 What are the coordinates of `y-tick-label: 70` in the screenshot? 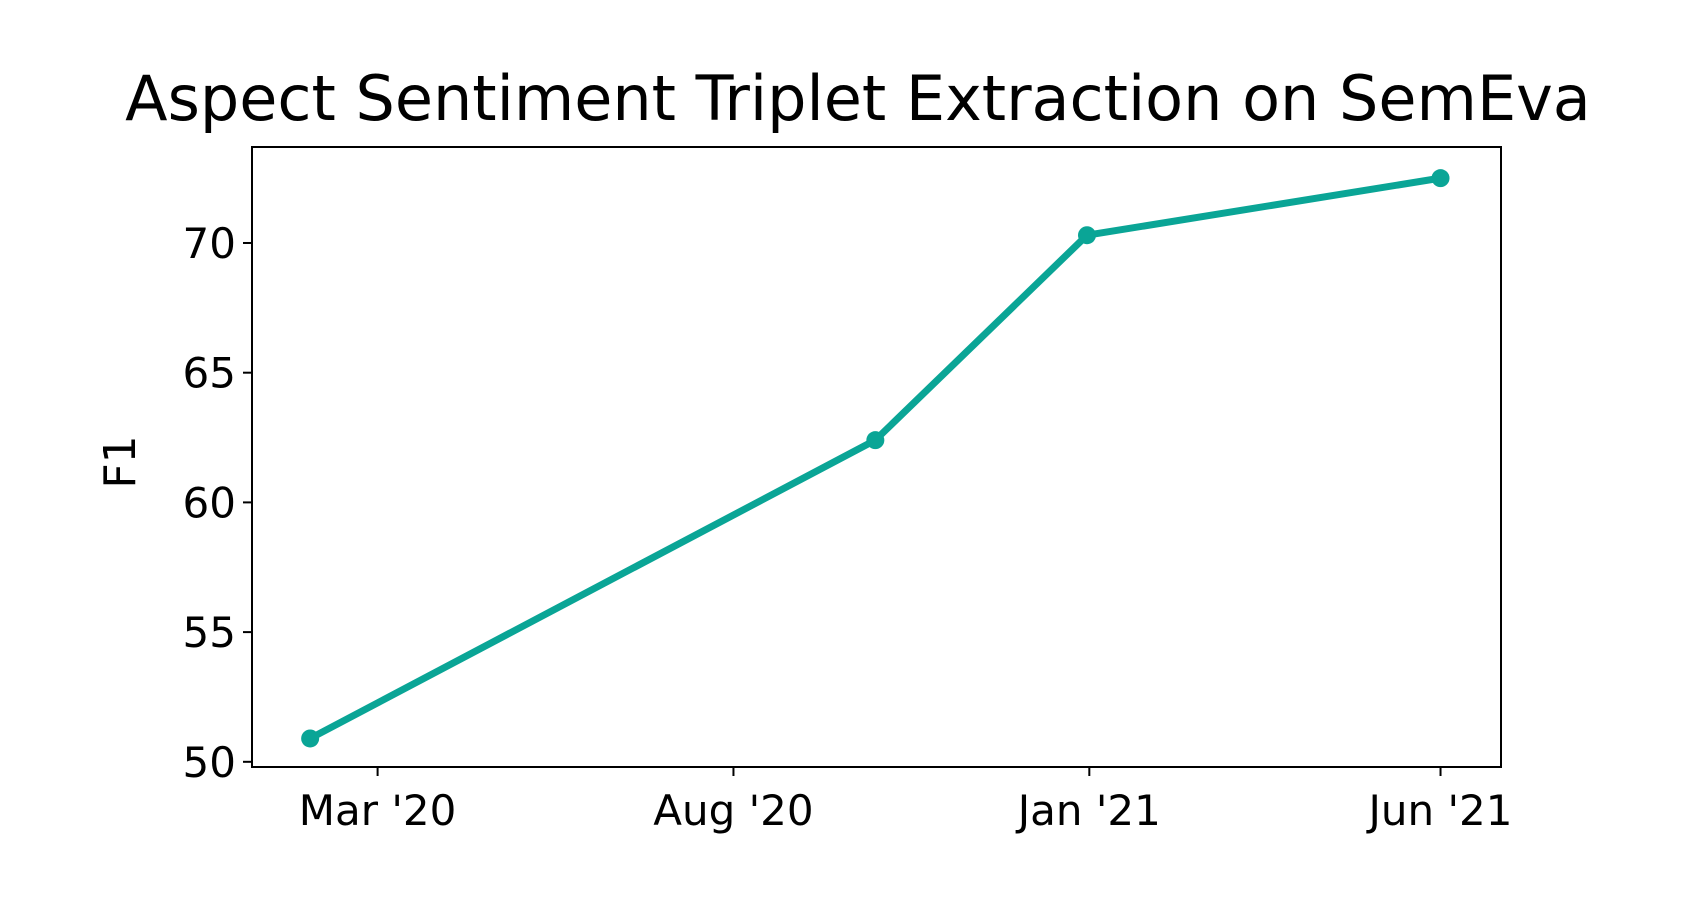 It's located at (209, 243).